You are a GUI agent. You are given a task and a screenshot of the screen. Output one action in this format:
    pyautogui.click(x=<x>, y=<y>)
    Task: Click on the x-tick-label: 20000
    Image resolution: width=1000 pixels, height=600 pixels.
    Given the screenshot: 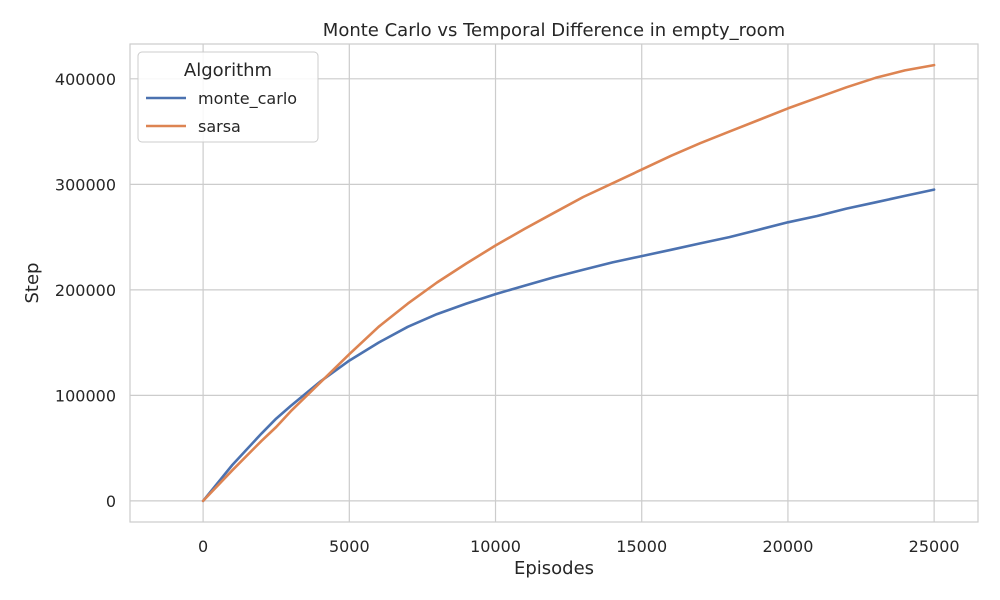 What is the action you would take?
    pyautogui.click(x=787, y=546)
    